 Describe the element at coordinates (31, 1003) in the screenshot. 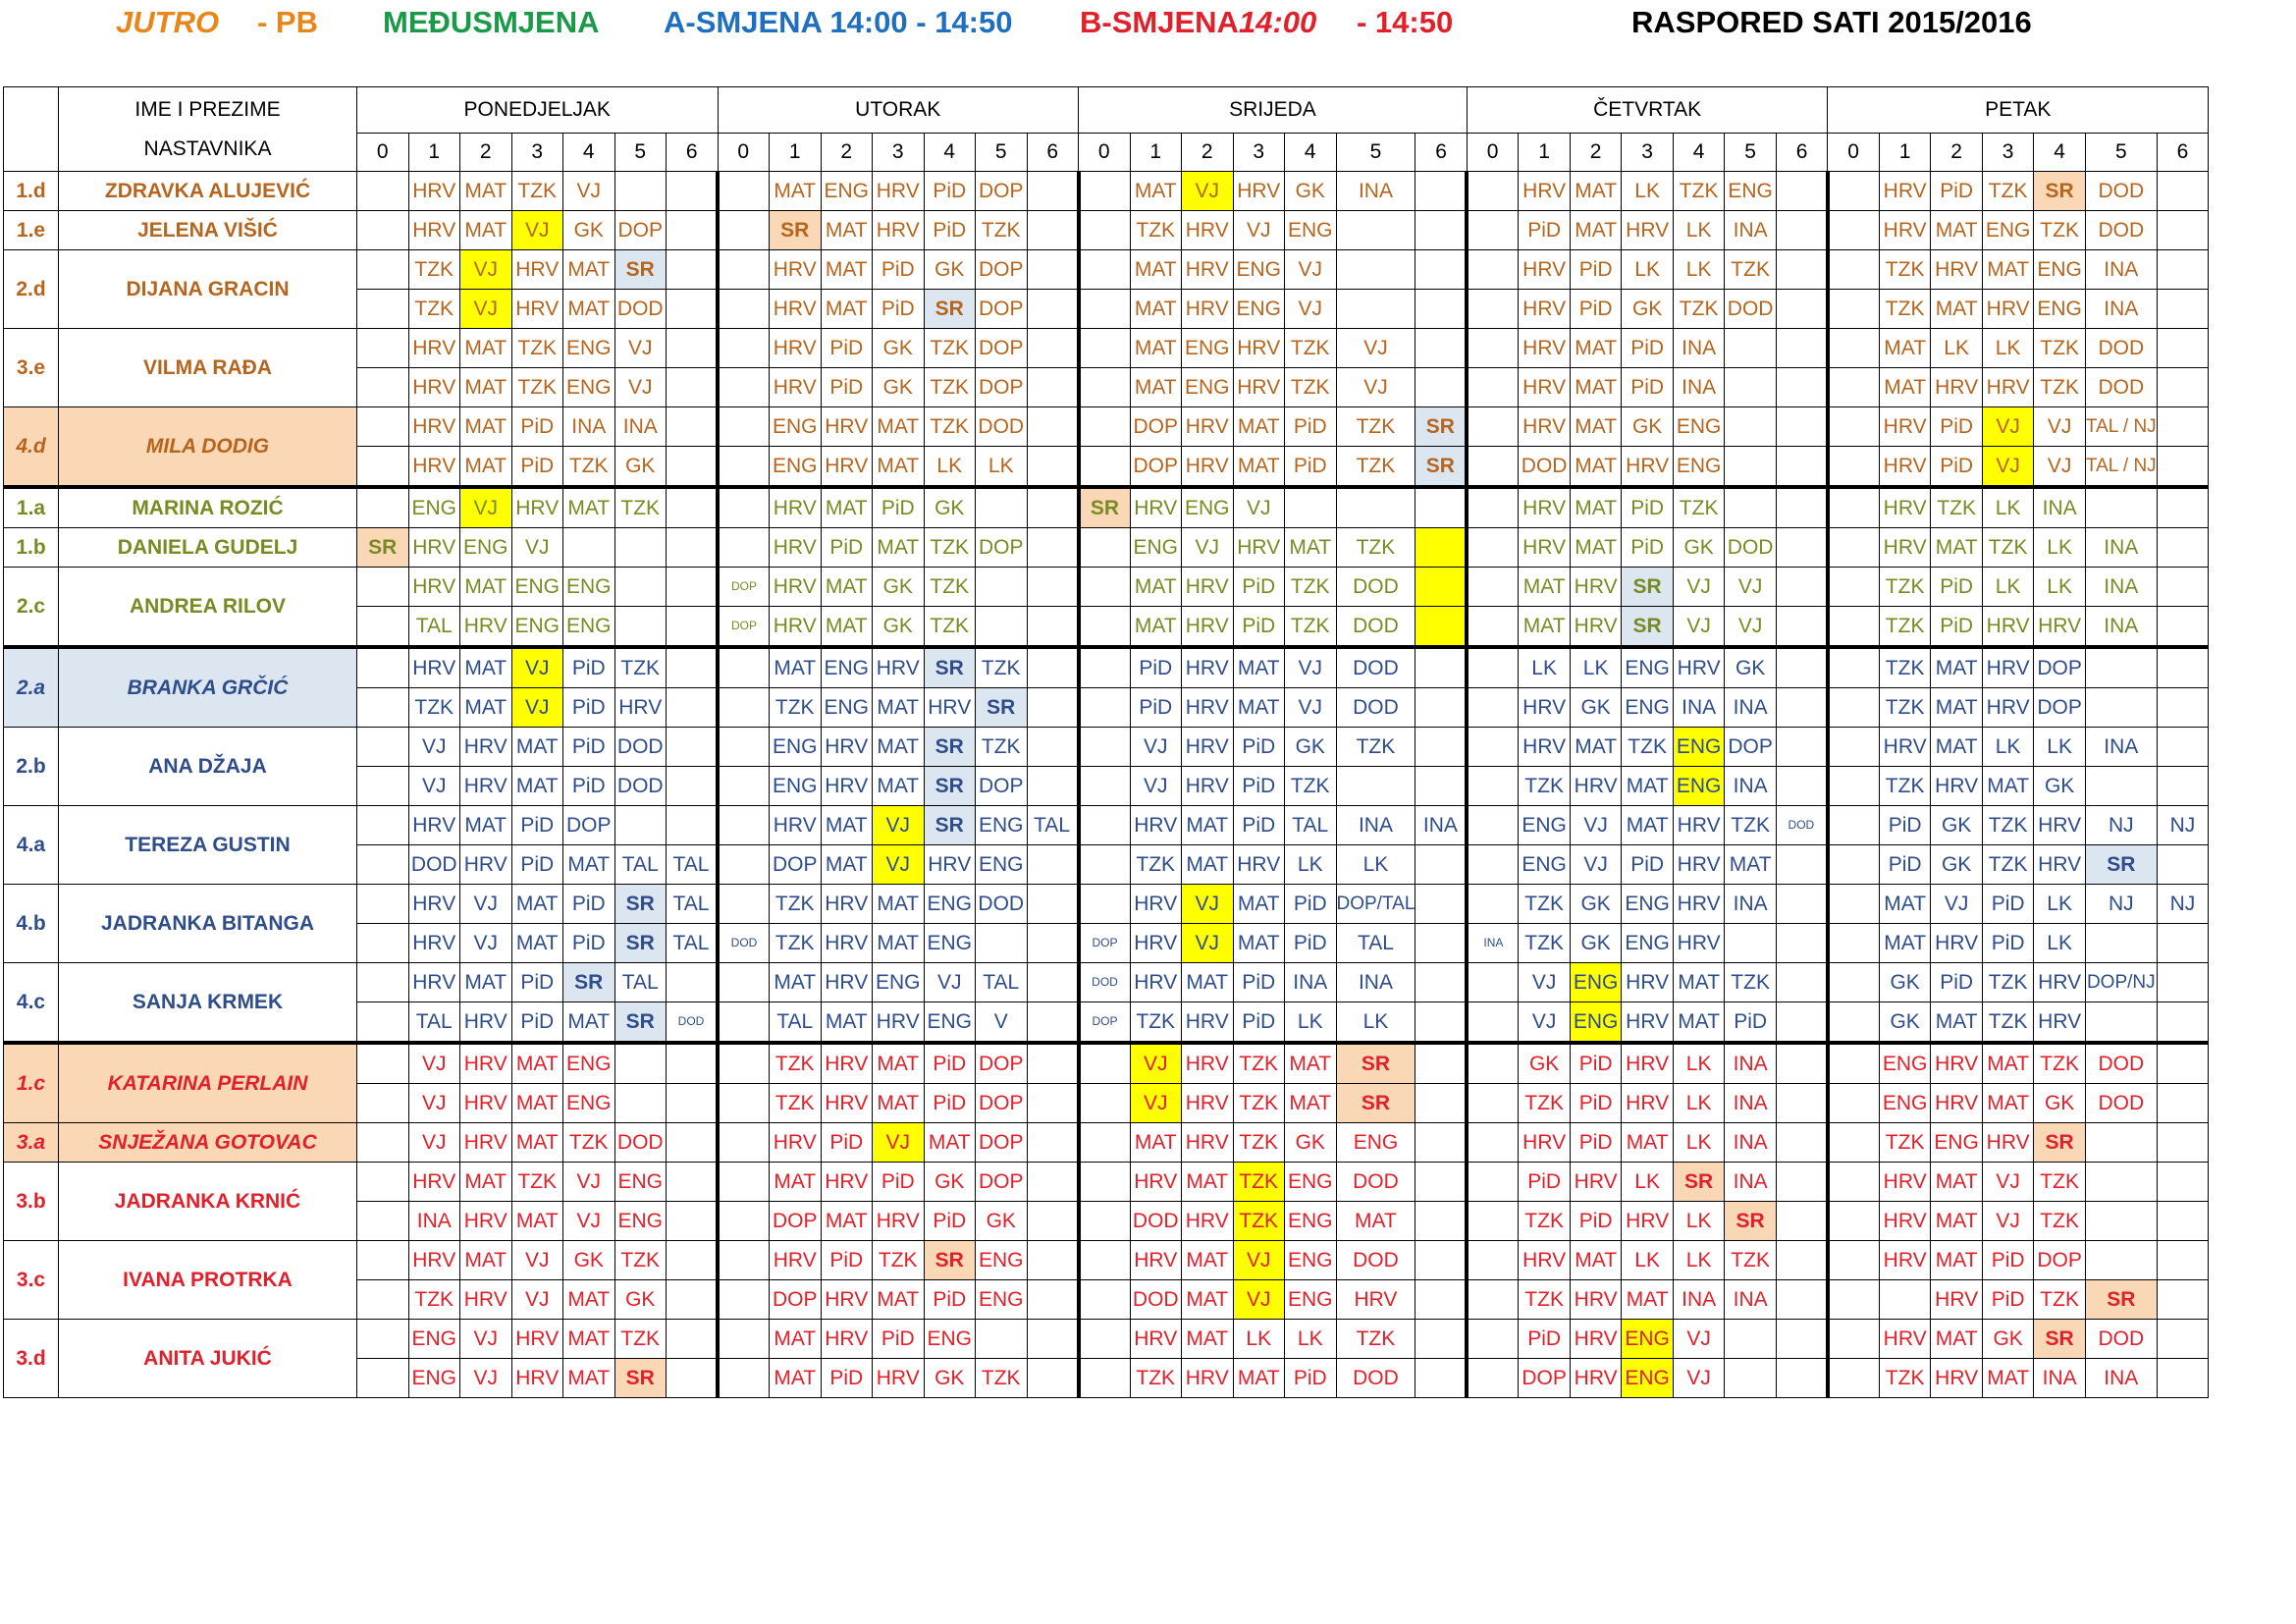

I see `class-label: 4.c` at that location.